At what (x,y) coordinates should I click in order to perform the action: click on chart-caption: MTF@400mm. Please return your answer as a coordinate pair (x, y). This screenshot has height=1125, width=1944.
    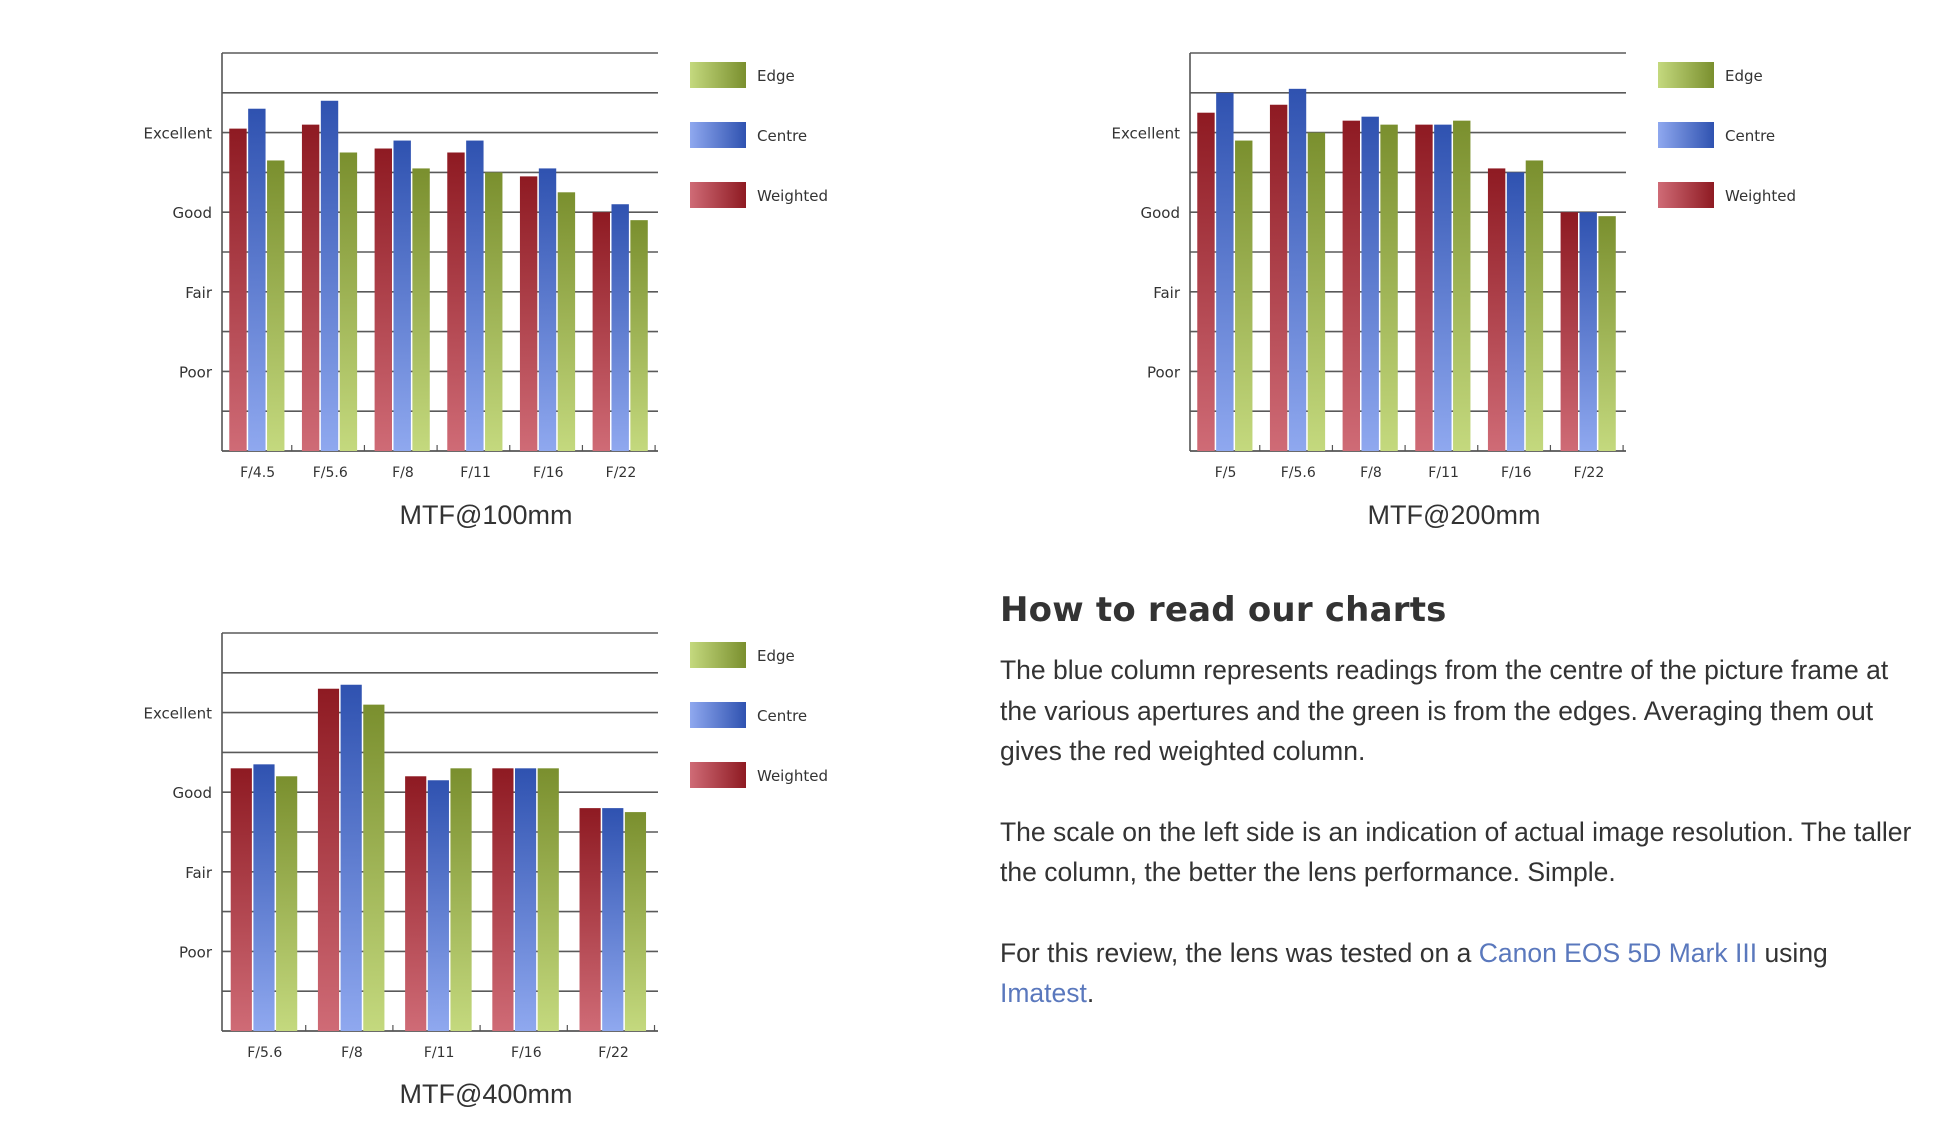
    Looking at the image, I should click on (486, 1094).